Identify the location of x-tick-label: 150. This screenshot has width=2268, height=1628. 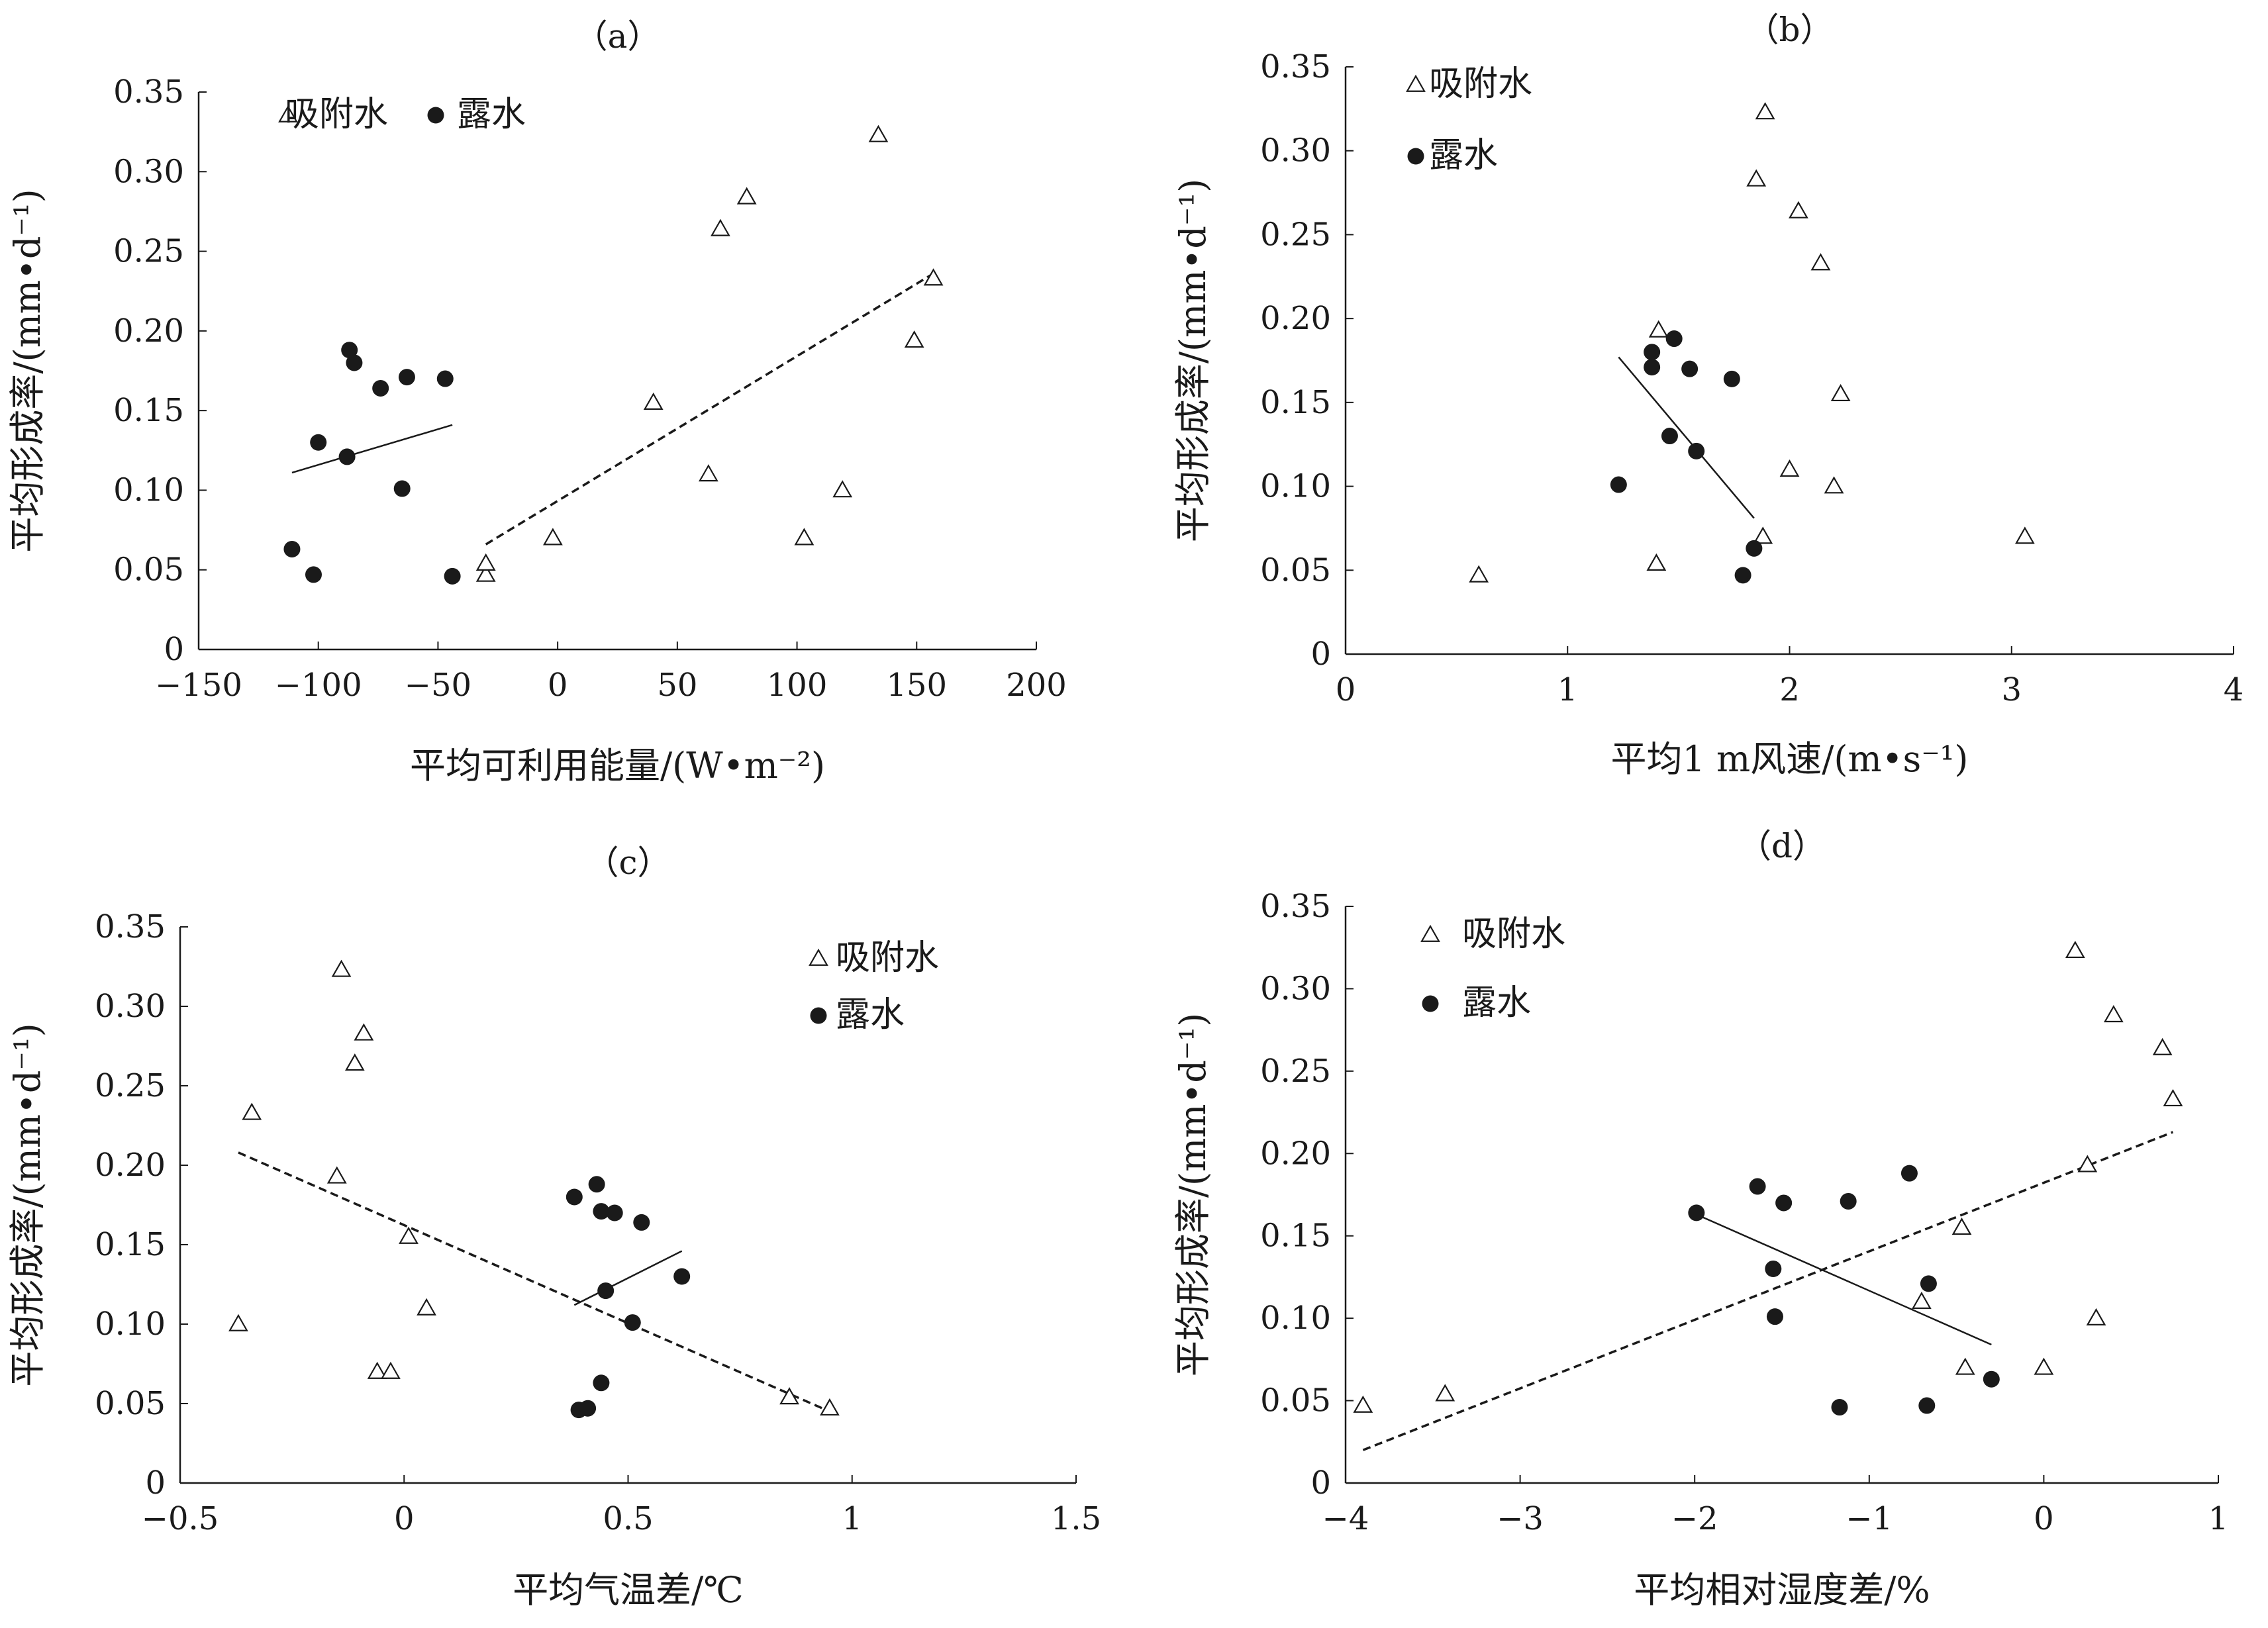
(917, 685).